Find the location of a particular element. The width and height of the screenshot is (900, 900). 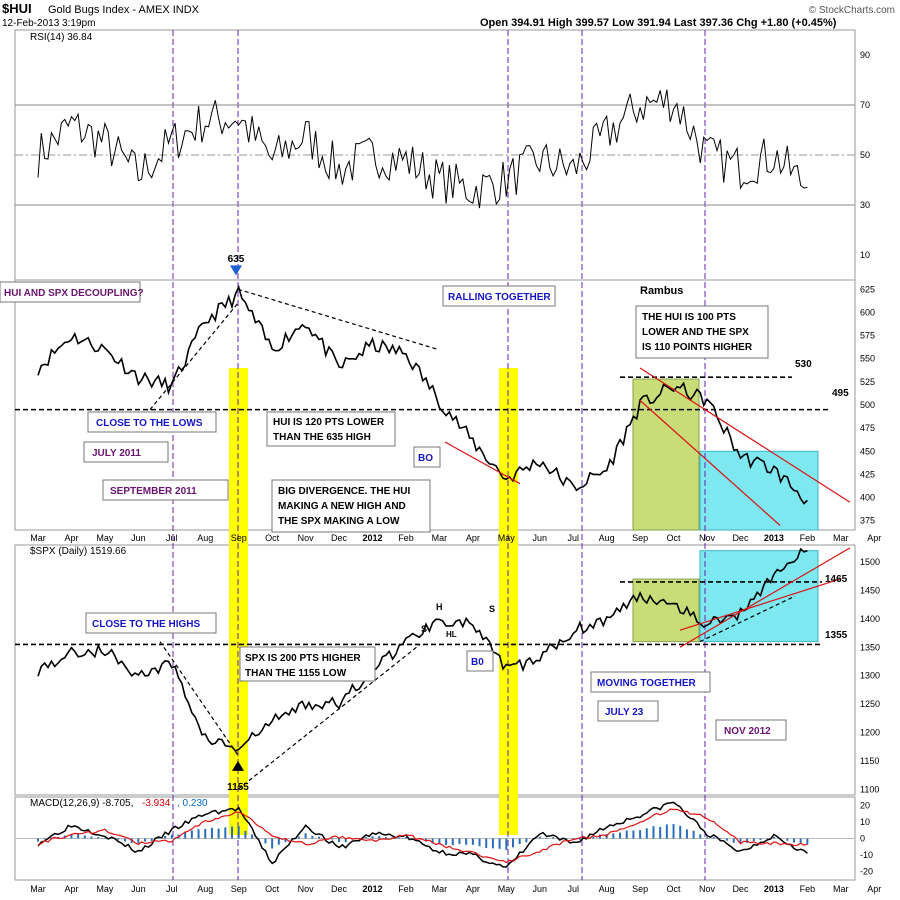

svg-text: JULY 23 is located at coordinates (624, 712).